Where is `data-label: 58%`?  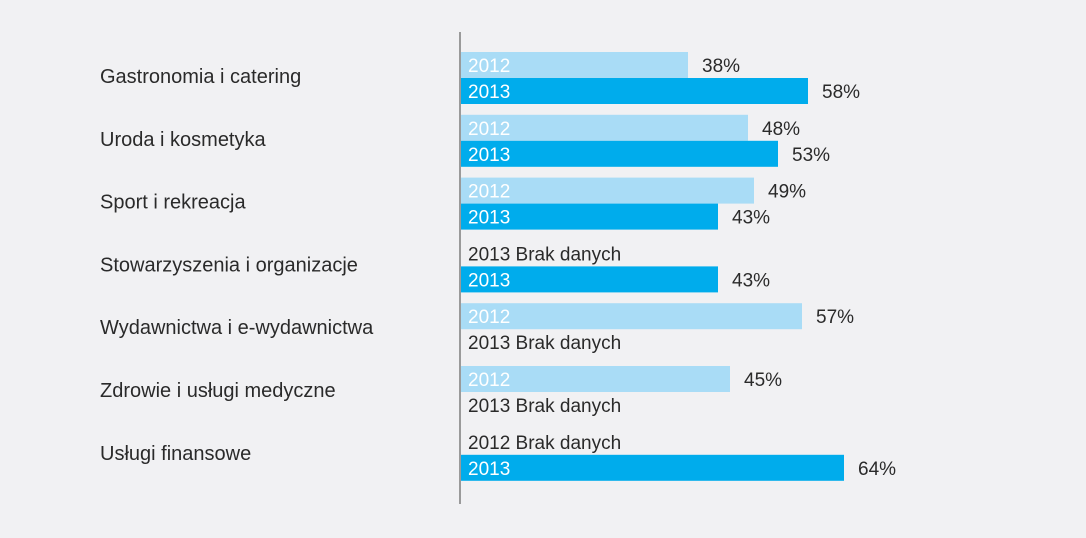
data-label: 58% is located at coordinates (841, 92).